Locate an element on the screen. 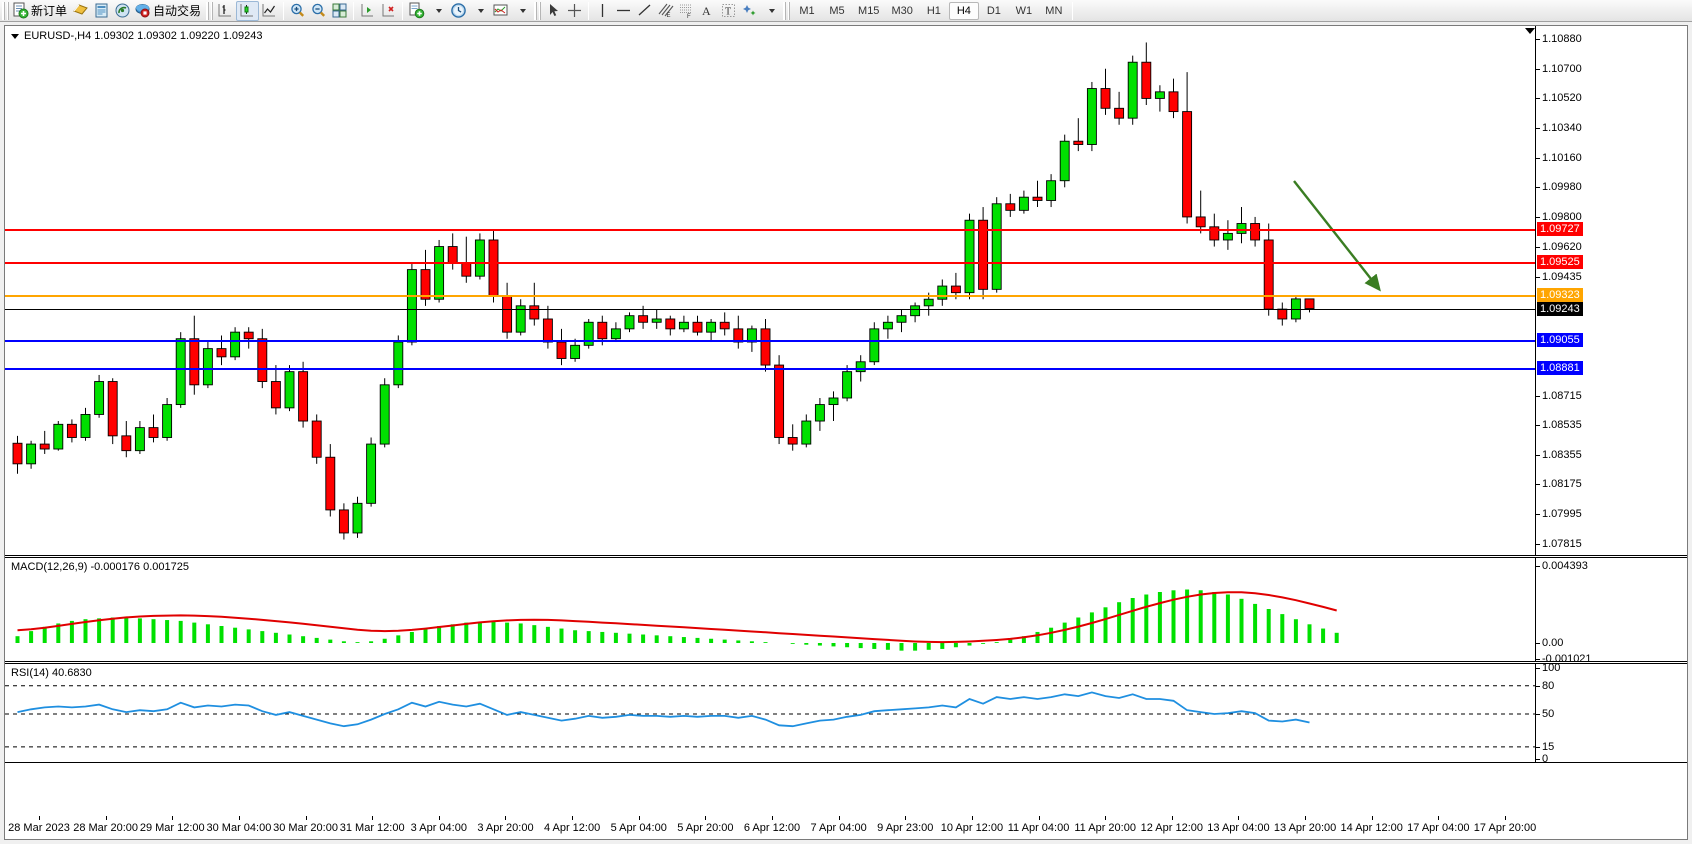 The width and height of the screenshot is (1692, 844). zoom-in-button is located at coordinates (297, 11).